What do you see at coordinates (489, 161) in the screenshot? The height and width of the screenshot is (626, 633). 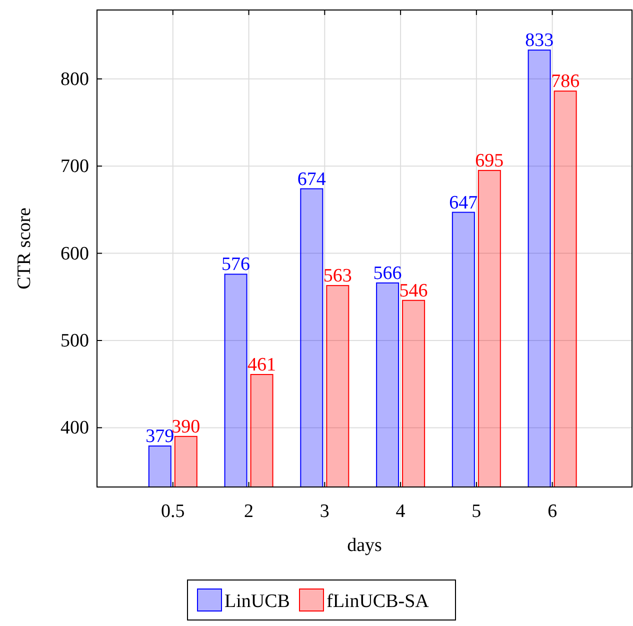 I see `data-label: 695` at bounding box center [489, 161].